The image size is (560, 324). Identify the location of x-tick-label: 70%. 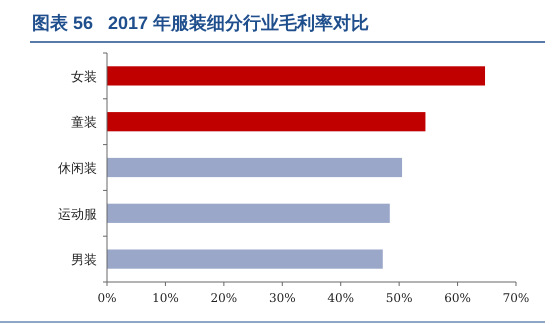
(516, 298).